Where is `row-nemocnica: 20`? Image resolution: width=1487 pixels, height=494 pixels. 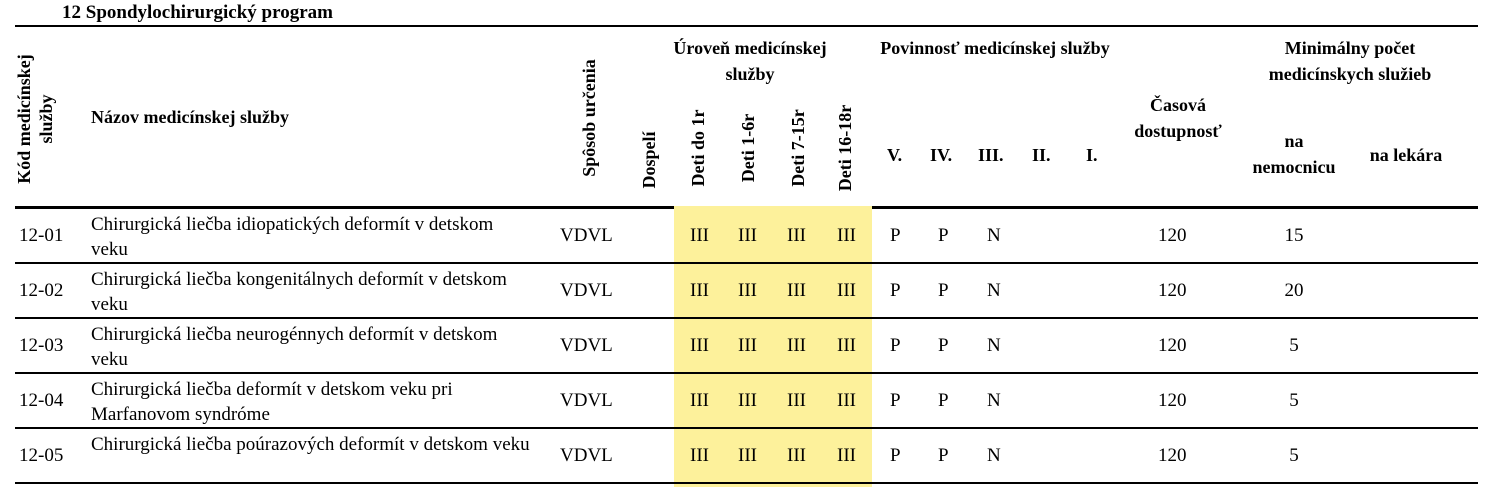
row-nemocnica: 20 is located at coordinates (1294, 290).